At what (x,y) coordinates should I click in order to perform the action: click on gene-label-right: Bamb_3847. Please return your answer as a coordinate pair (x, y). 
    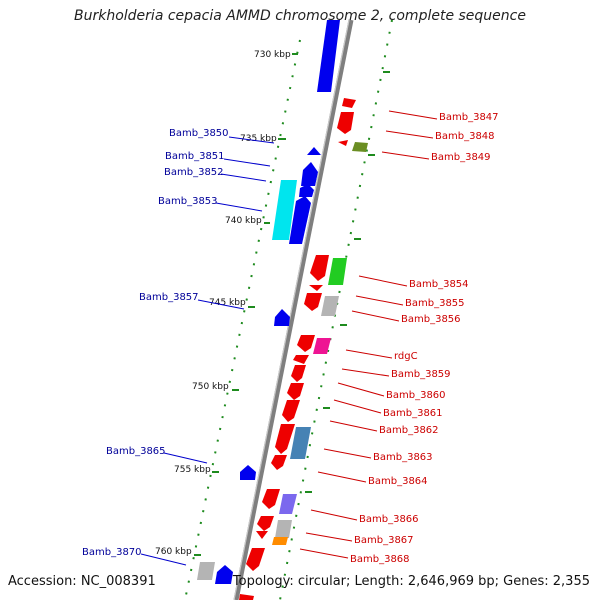
    Looking at the image, I should click on (469, 117).